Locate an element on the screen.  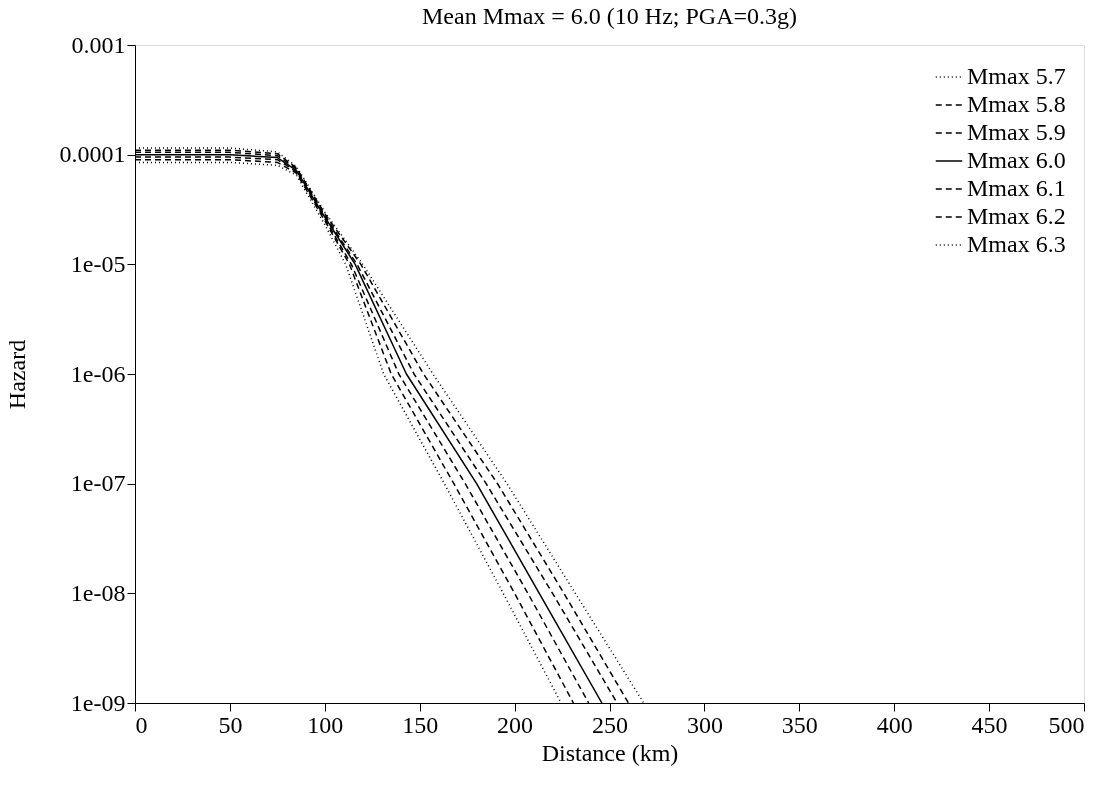
chart-title: Mean Mmax = 6.0 (10 Hz; PGA=0.3g) is located at coordinates (609, 16).